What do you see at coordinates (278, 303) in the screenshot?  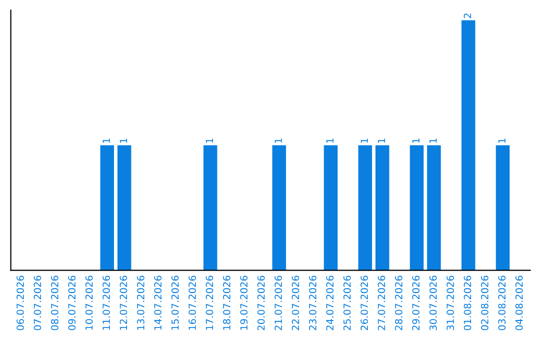 I see `x-tick-label: 21.07.2026` at bounding box center [278, 303].